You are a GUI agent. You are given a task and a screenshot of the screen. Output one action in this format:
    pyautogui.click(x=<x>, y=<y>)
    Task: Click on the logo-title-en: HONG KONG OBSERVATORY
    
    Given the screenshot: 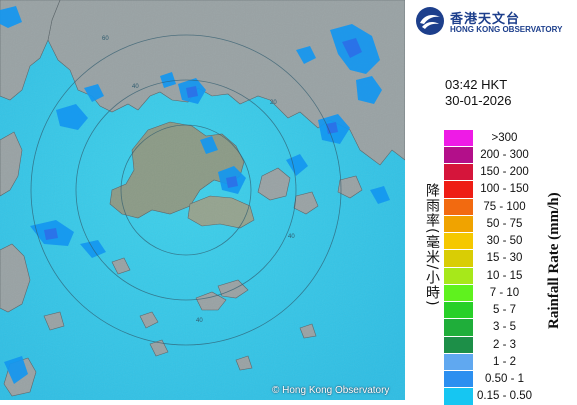 What is the action you would take?
    pyautogui.click(x=506, y=29)
    